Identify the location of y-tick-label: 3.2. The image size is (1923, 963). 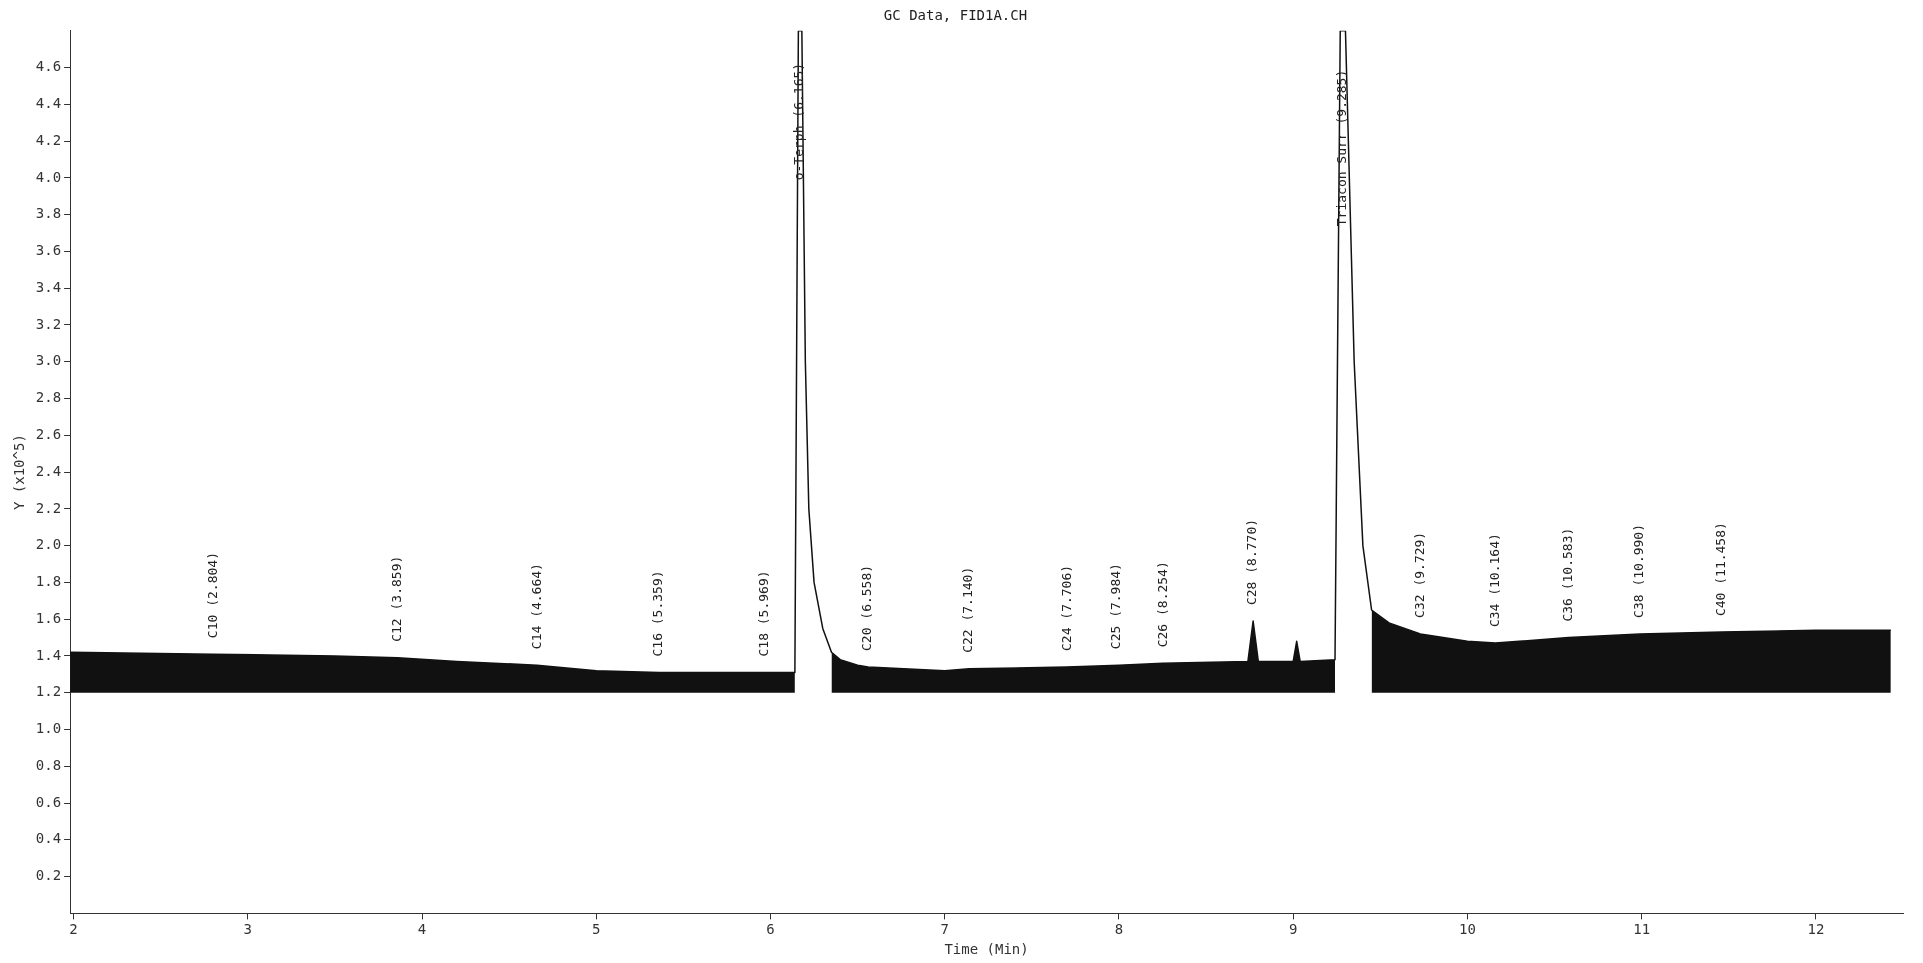
(48, 323).